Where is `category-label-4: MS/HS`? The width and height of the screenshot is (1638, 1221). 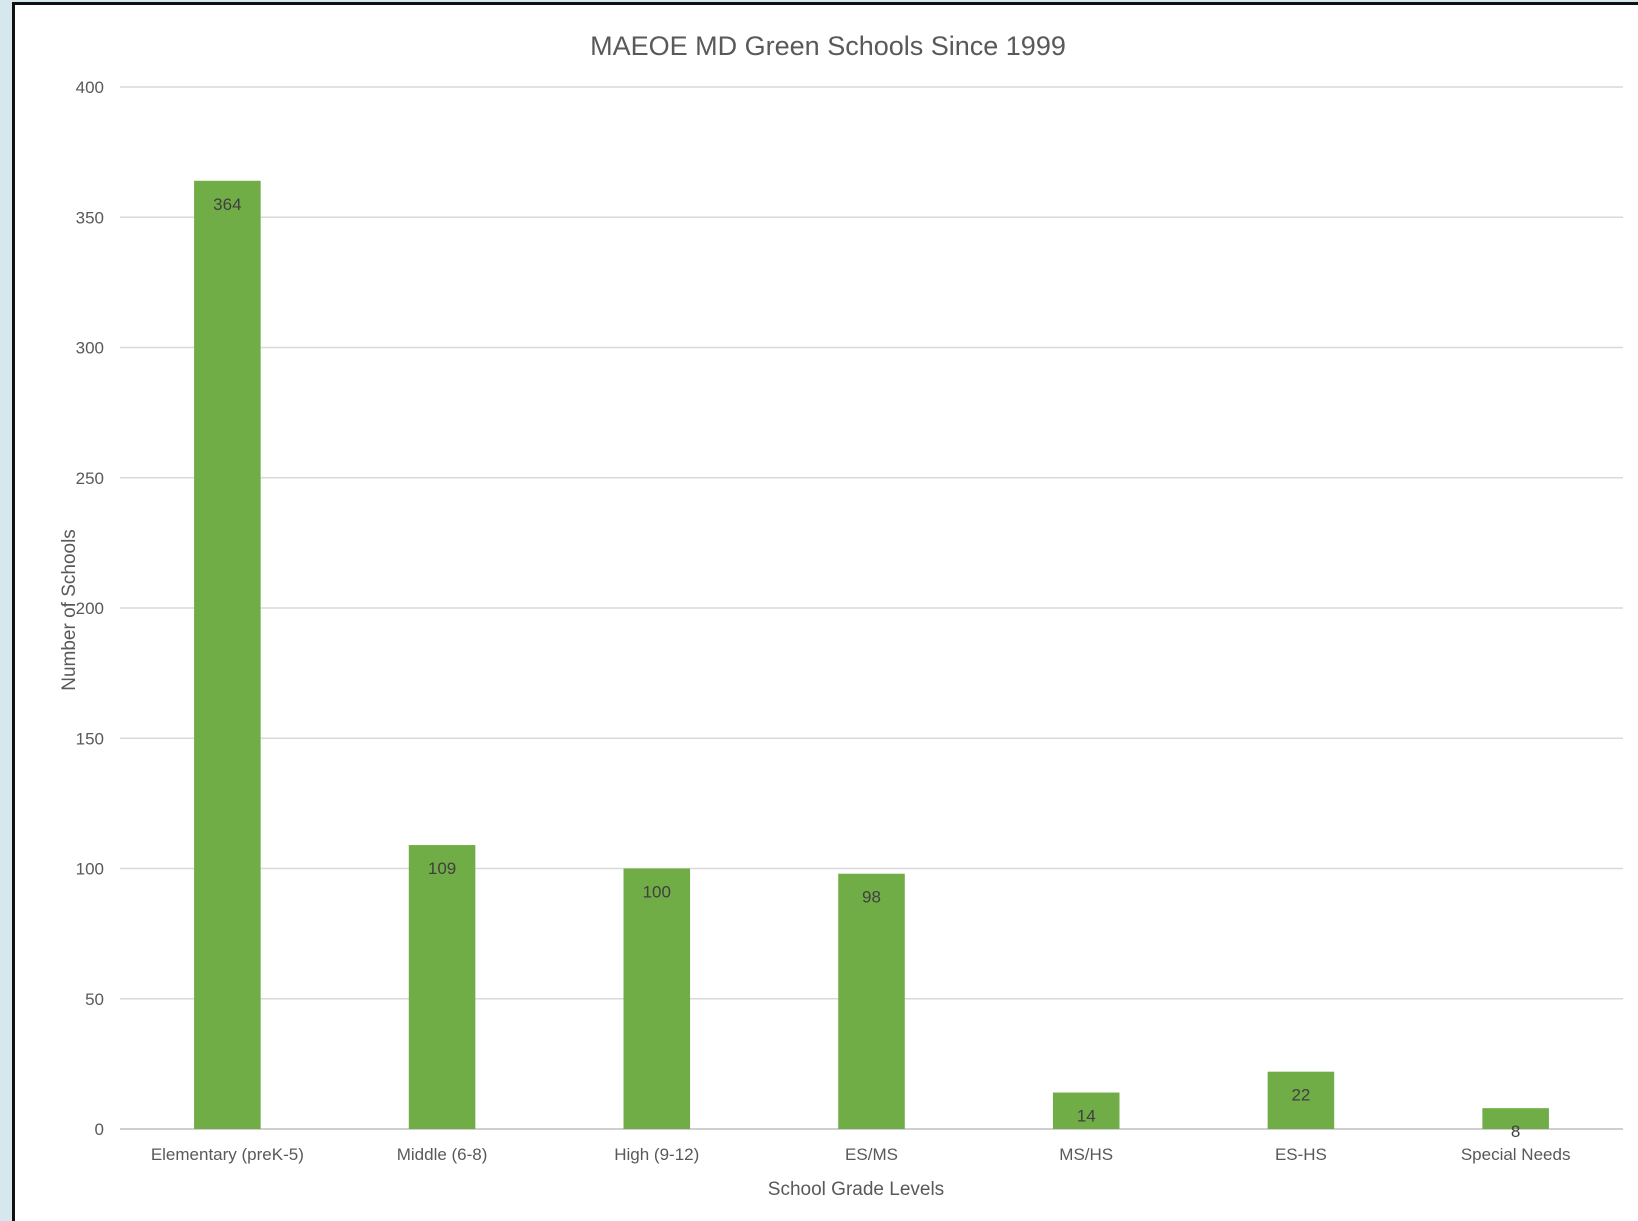 category-label-4: MS/HS is located at coordinates (1086, 1154).